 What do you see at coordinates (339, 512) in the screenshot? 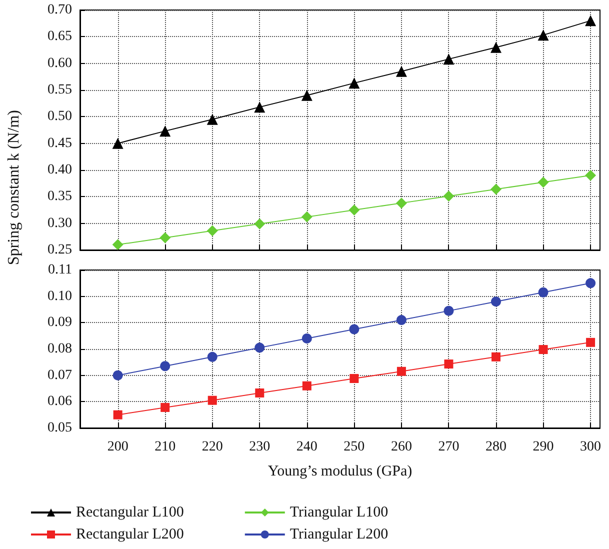
I see `legend-label: Triangular L100` at bounding box center [339, 512].